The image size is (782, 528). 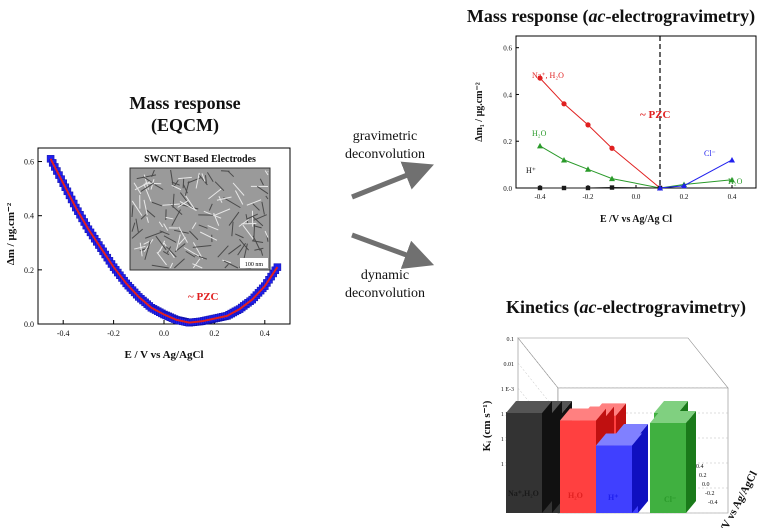 What do you see at coordinates (575, 495) in the screenshot?
I see `kinetics-series-label: H₂O` at bounding box center [575, 495].